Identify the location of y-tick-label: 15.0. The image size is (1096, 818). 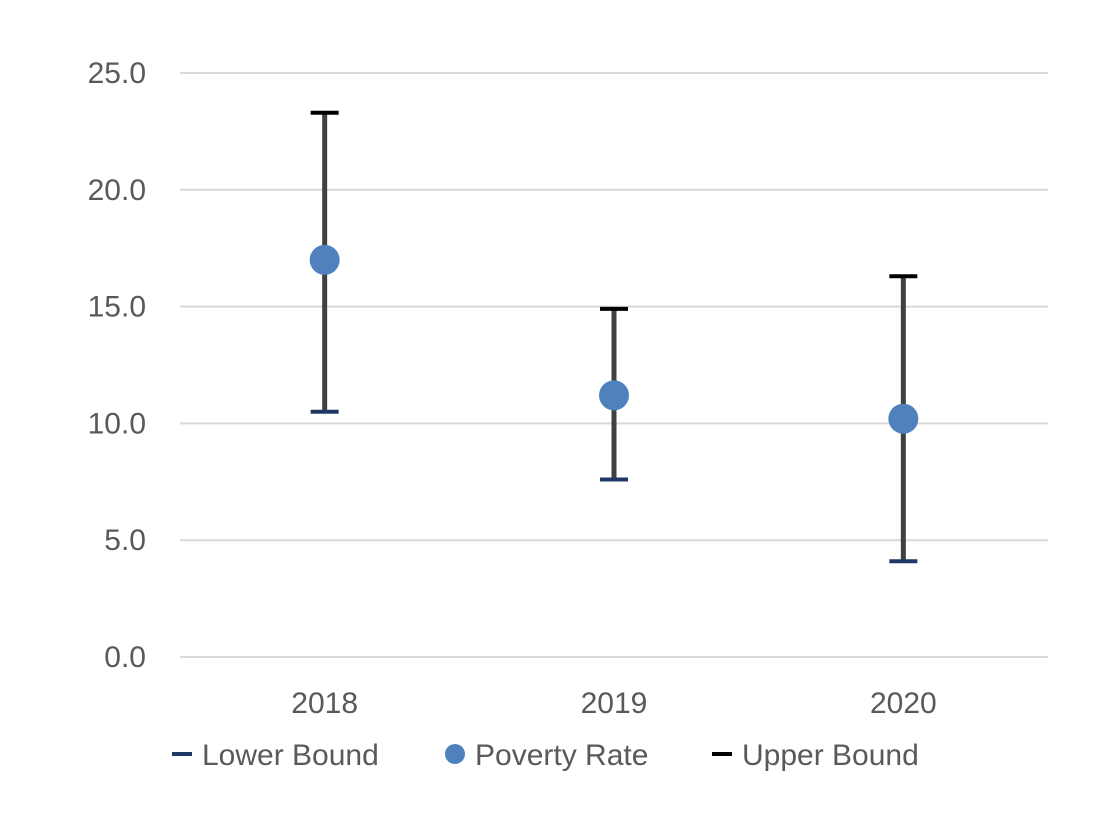
(117, 307).